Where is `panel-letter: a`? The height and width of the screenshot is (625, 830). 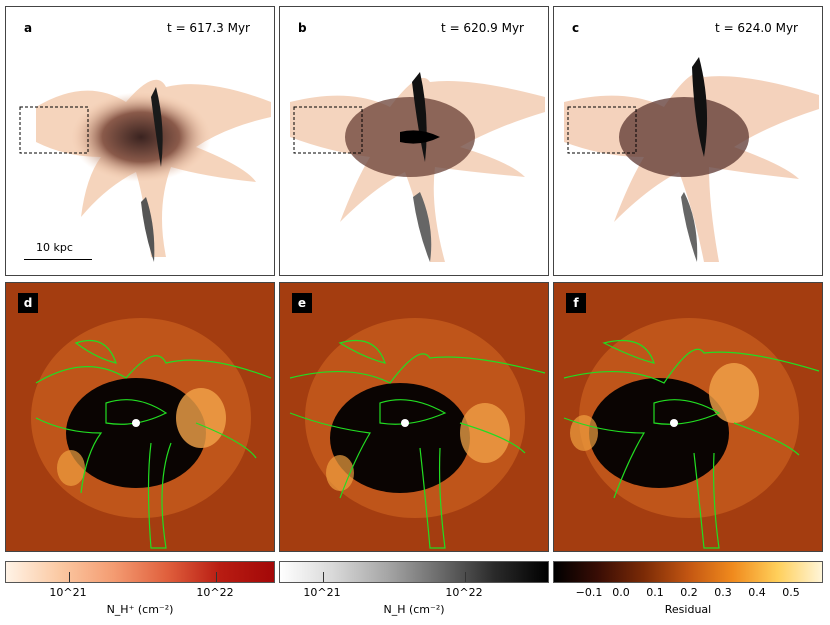 panel-letter: a is located at coordinates (28, 28).